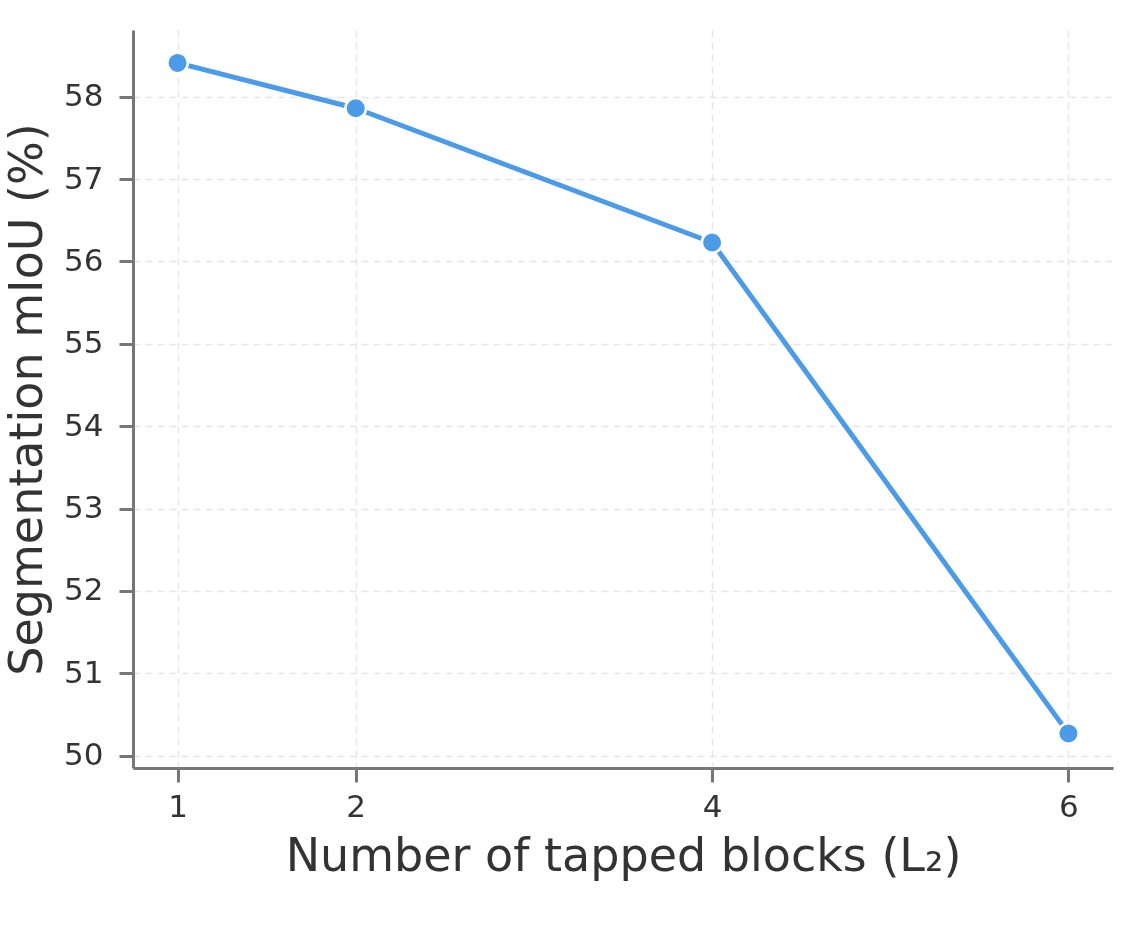 The image size is (1143, 926). What do you see at coordinates (1069, 805) in the screenshot?
I see `x-tick-label: 6` at bounding box center [1069, 805].